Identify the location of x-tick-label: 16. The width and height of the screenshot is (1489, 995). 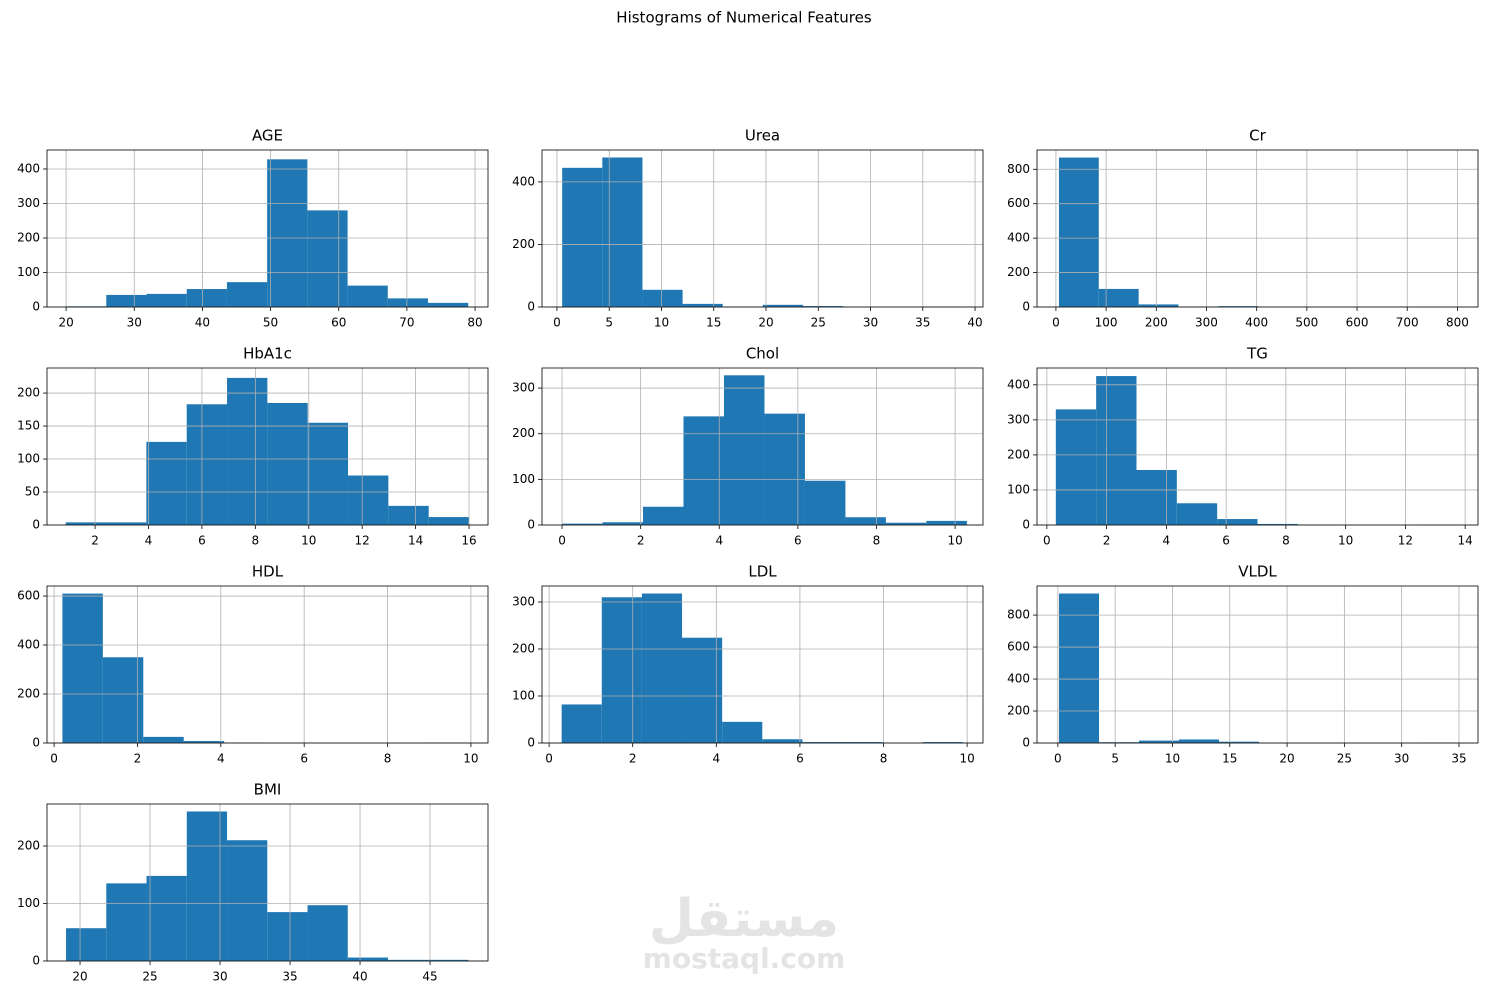
(468, 541).